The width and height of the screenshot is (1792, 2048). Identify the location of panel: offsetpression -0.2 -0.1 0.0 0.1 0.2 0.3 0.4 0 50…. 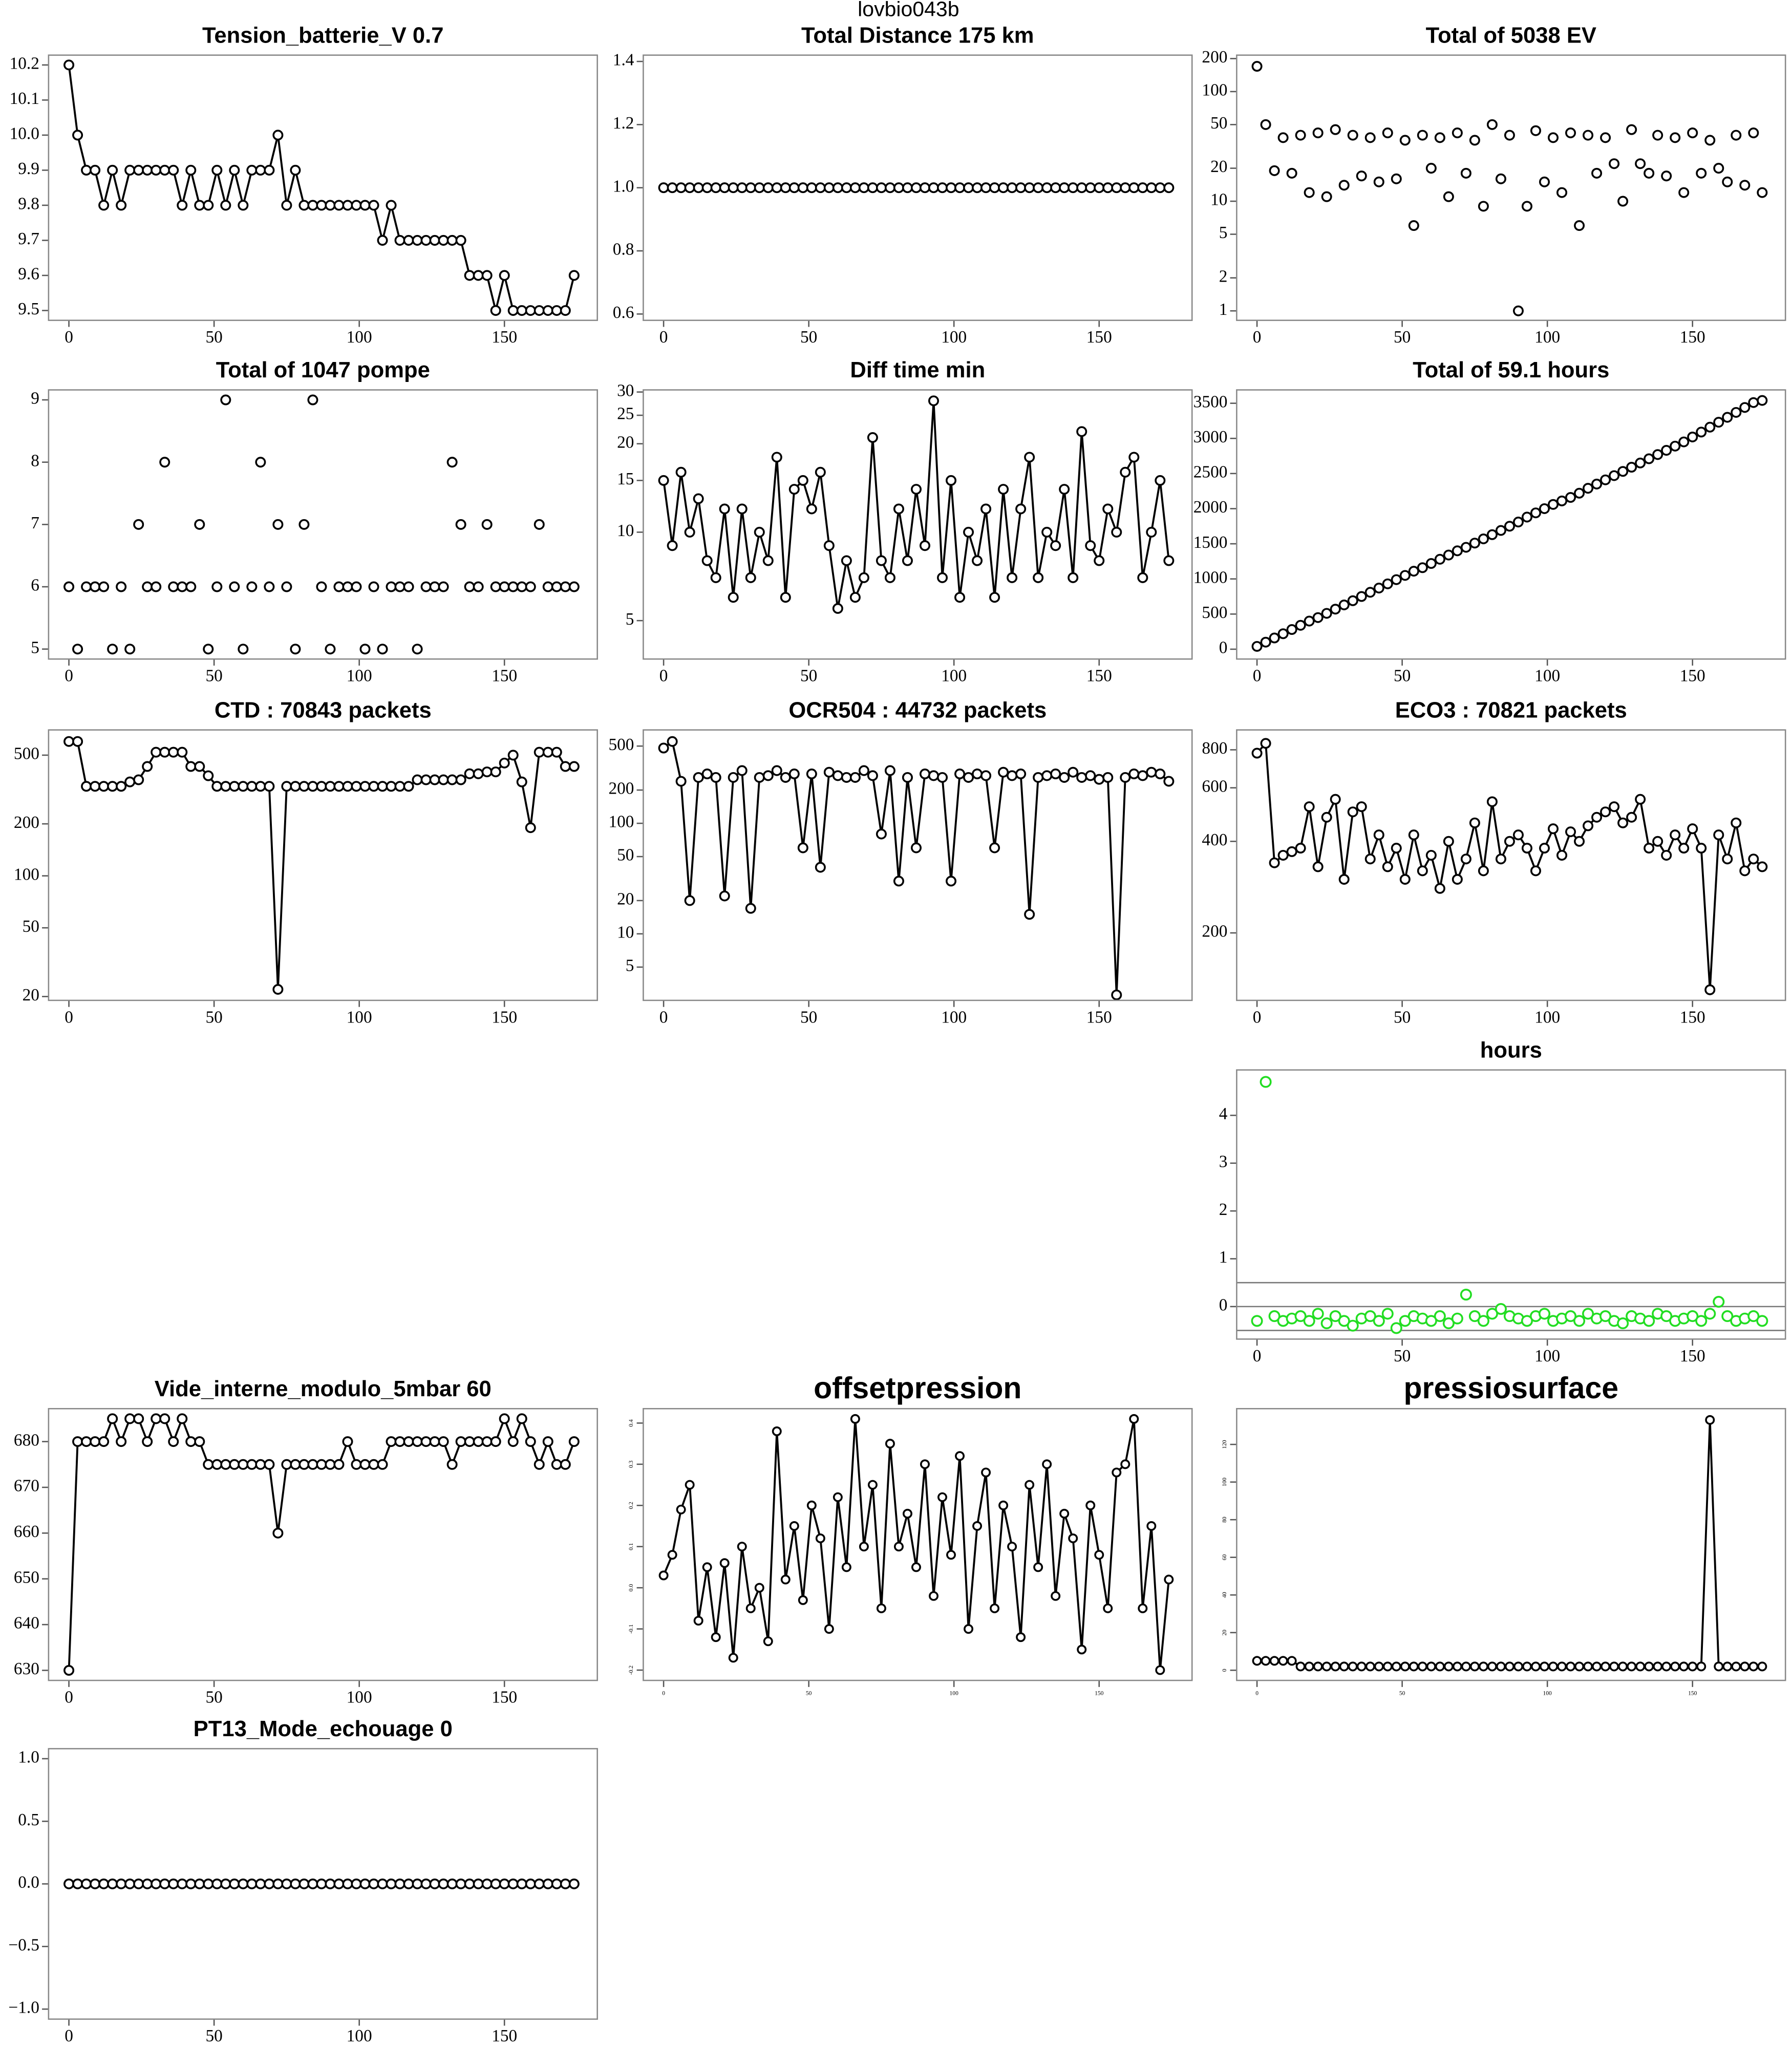
(910, 1534).